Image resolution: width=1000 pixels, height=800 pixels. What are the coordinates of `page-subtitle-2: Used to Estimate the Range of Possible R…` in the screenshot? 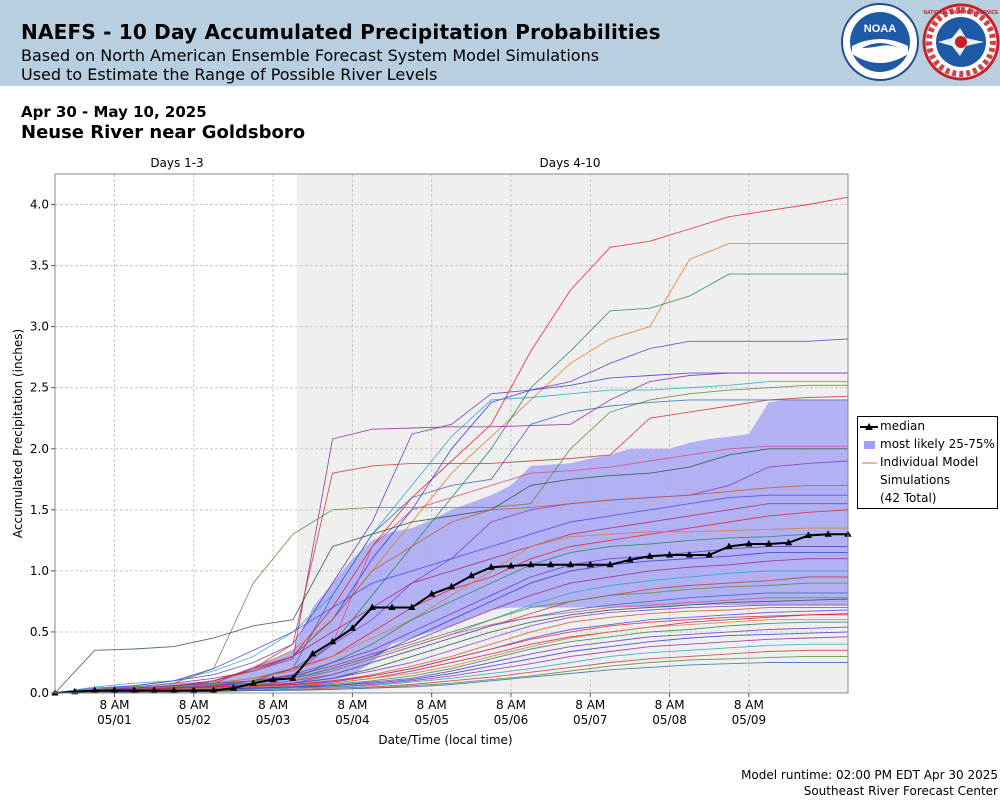 It's located at (229, 74).